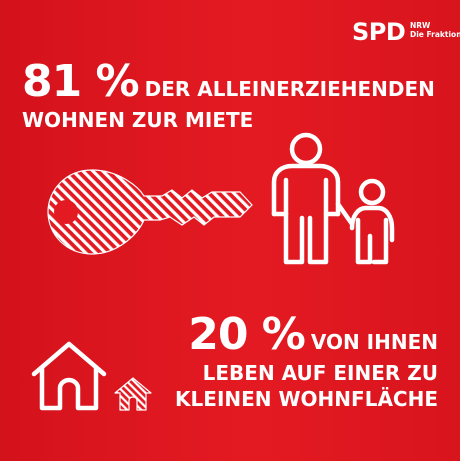 The image size is (460, 461). I want to click on stat-renters-line1: 81 % DER ALLEINERZIEHENDEN, so click(228, 82).